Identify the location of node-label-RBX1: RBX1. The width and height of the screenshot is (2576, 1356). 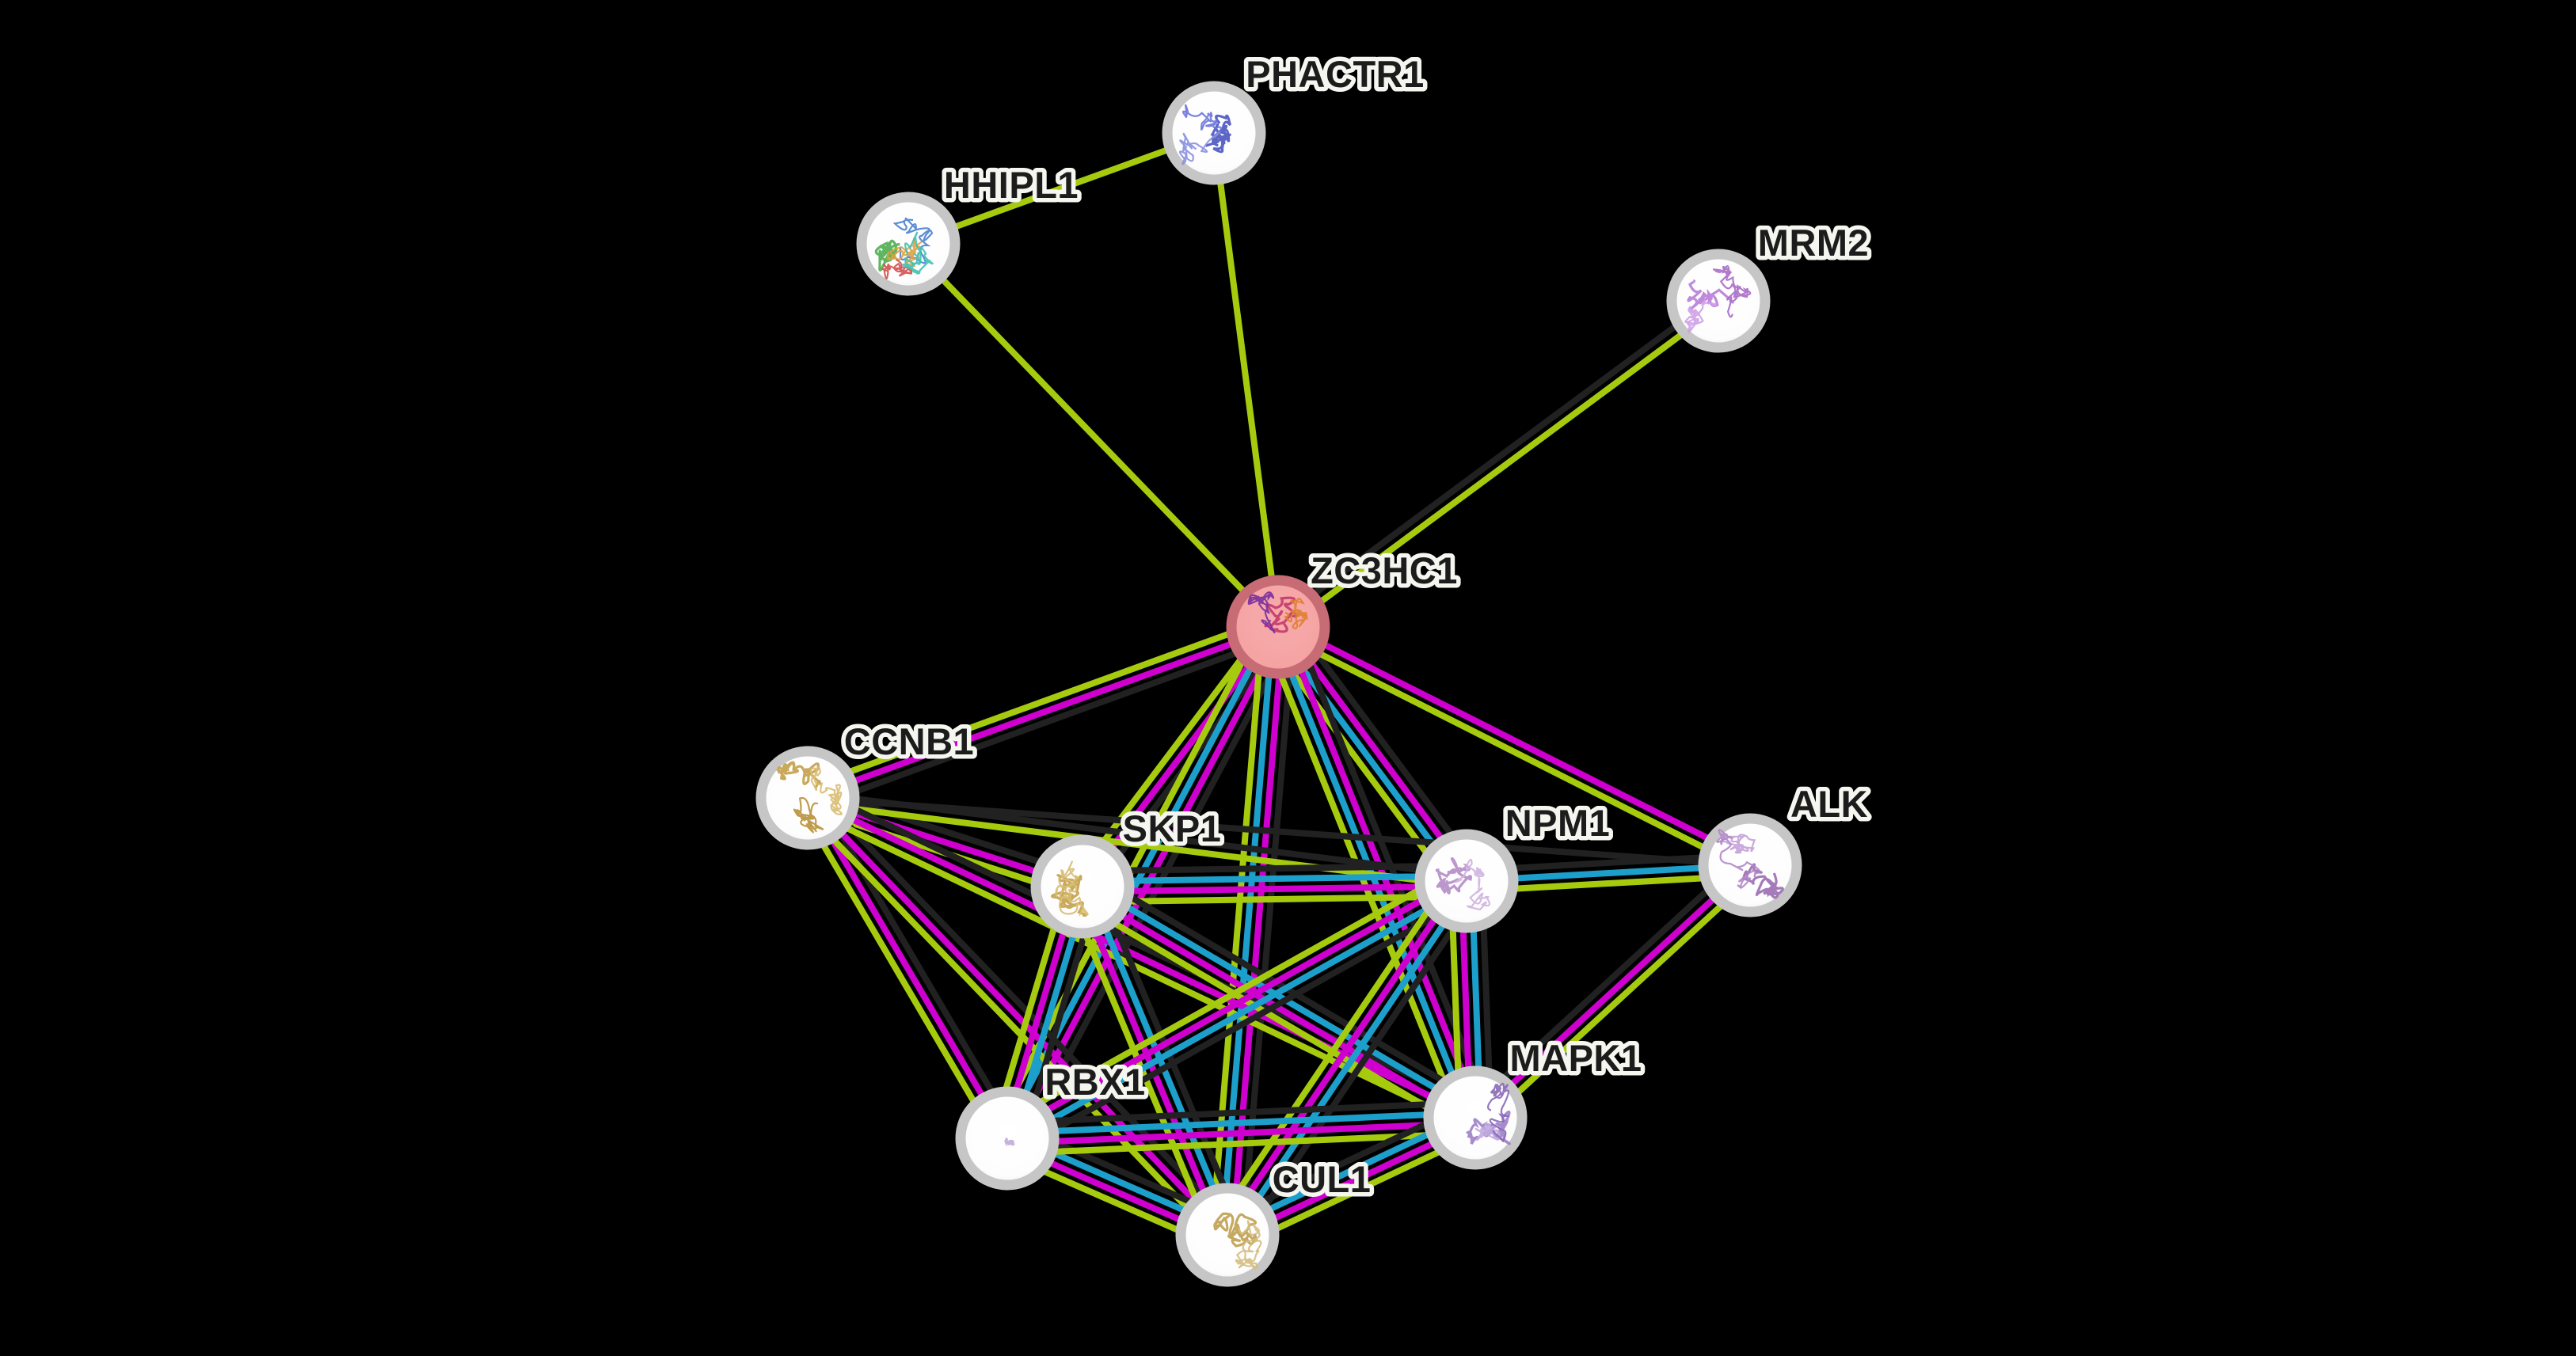
(1094, 1082).